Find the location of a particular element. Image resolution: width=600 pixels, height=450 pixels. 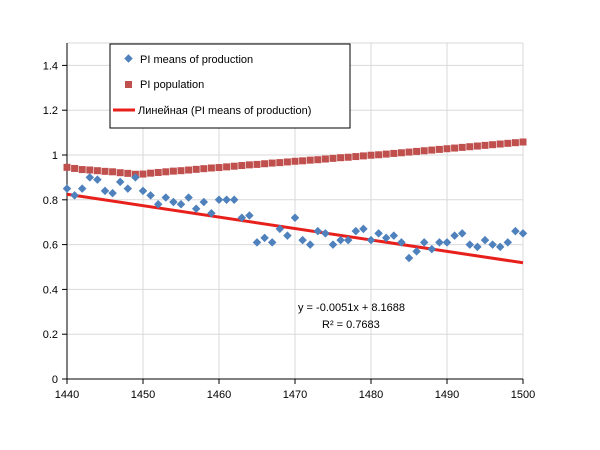

x-tick-label: 1480 is located at coordinates (371, 395).